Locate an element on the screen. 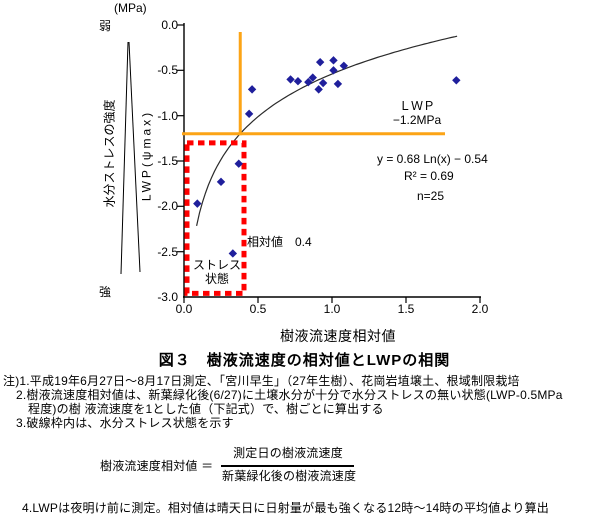  formula-fraction-bar is located at coordinates (287, 466).